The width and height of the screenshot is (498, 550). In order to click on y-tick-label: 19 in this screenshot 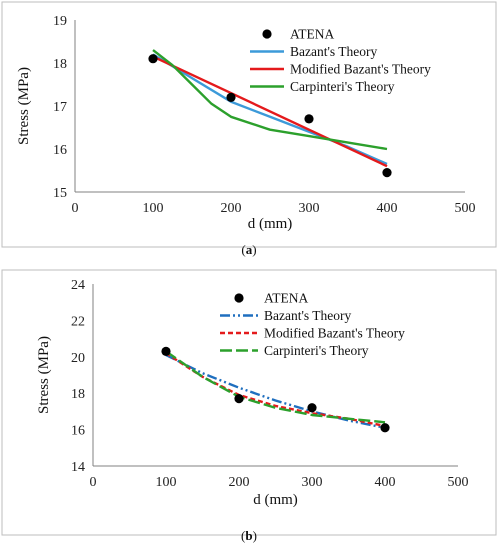, I will do `click(60, 21)`.